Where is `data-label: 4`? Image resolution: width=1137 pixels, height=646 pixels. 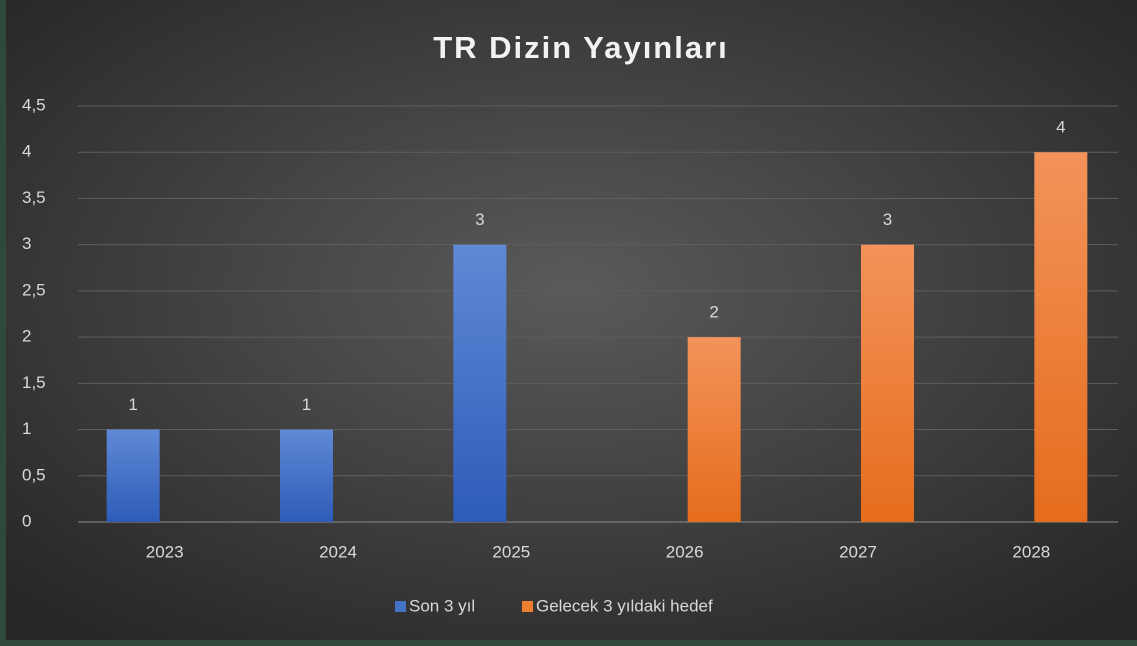
data-label: 4 is located at coordinates (1060, 127).